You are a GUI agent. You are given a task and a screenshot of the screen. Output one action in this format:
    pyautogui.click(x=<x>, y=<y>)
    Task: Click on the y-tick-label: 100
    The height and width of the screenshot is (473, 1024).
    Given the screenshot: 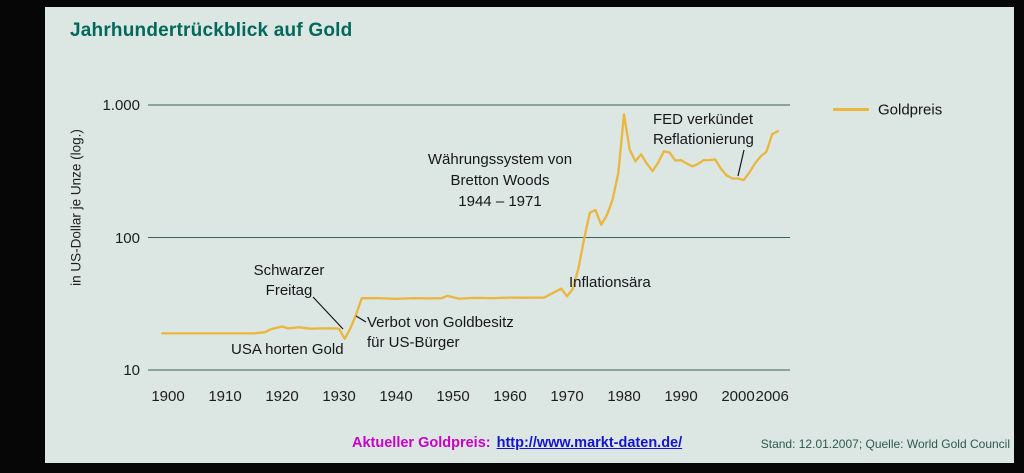 What is the action you would take?
    pyautogui.click(x=127, y=238)
    